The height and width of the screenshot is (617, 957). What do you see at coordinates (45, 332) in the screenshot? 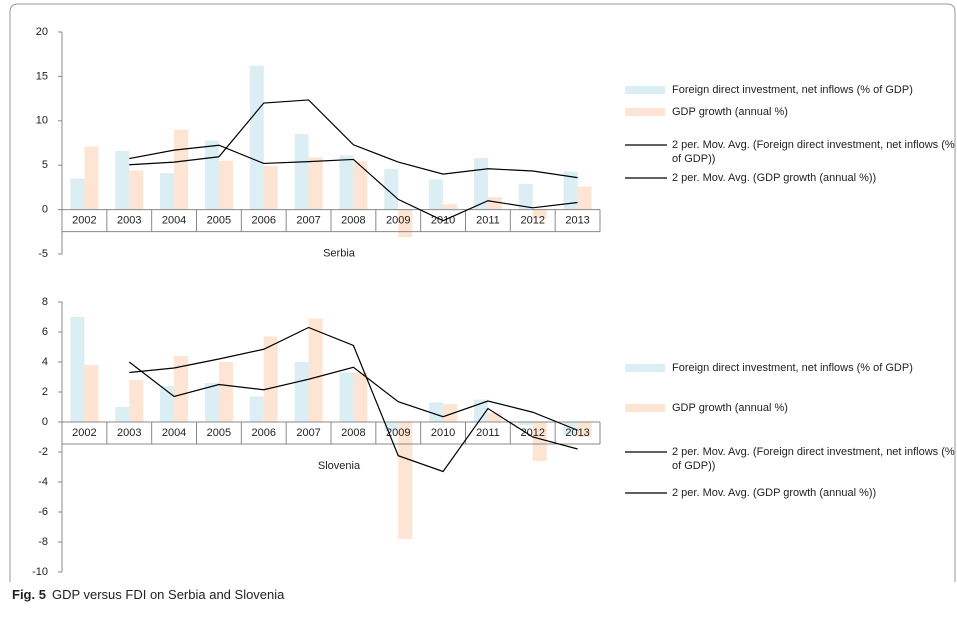
I see `y-tick-label: 6` at bounding box center [45, 332].